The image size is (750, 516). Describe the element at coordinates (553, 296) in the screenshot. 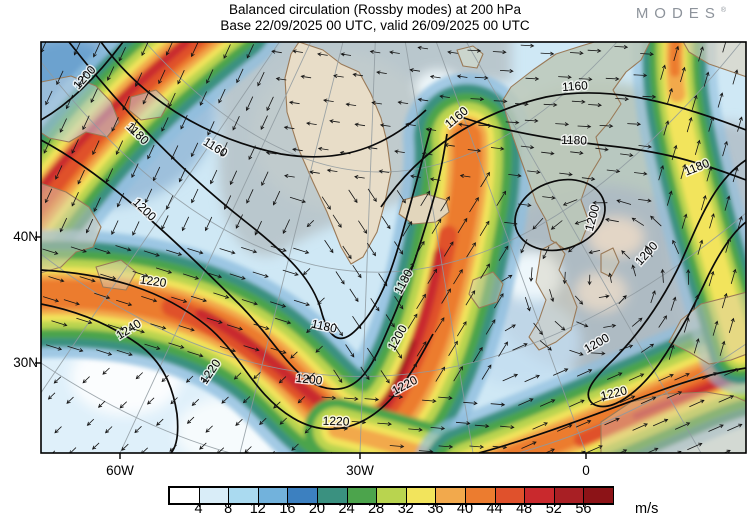

I see `great-britain` at that location.